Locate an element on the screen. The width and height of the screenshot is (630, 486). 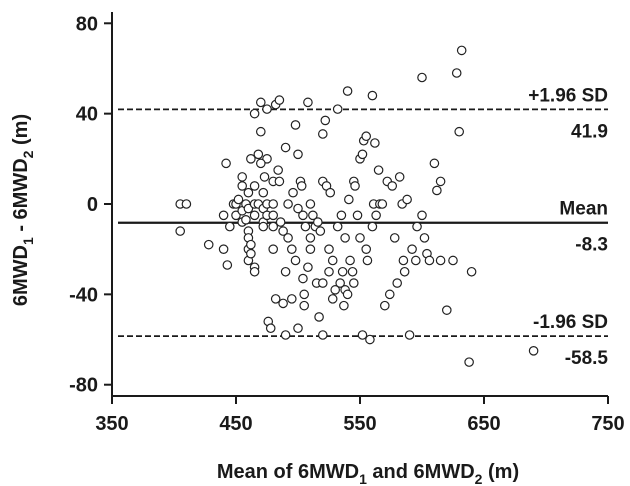
y-tick-label: -80 is located at coordinates (83, 386).